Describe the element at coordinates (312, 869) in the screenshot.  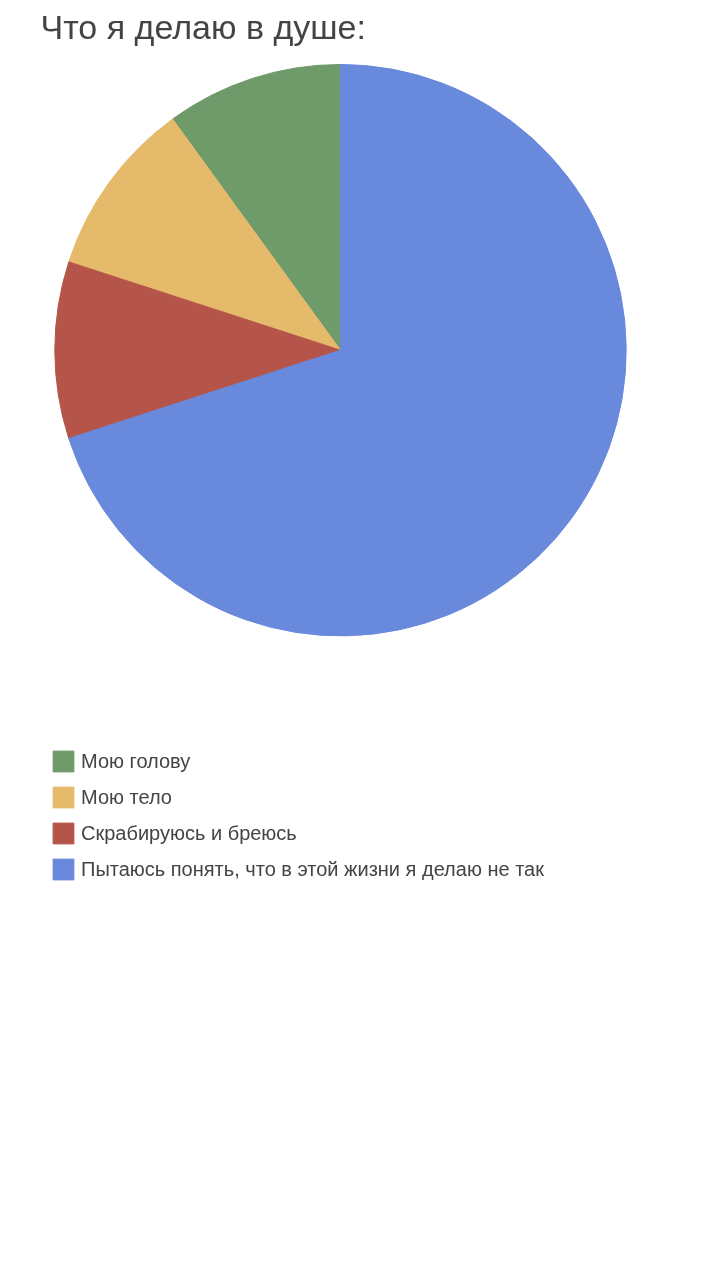
I see `legend-label: Пытаюсь понять, что в этой жизни я делаю не так` at that location.